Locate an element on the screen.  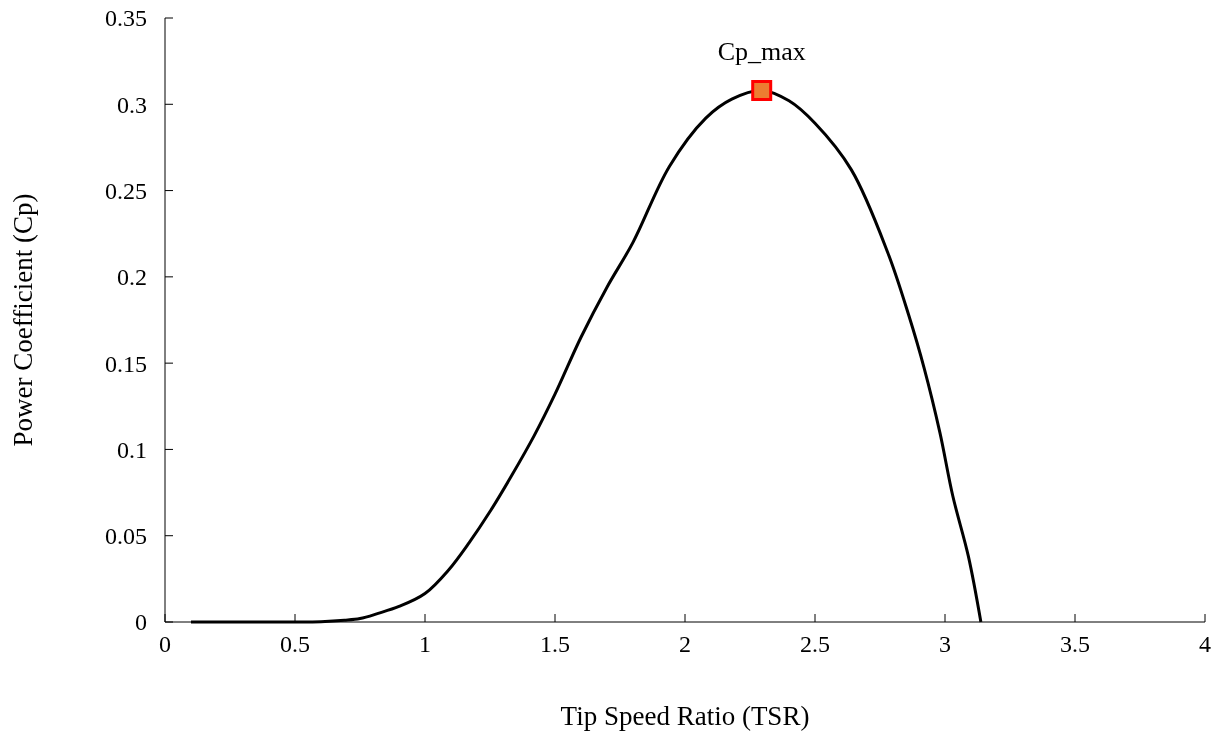
y-tick-label: 0.2 is located at coordinates (132, 277).